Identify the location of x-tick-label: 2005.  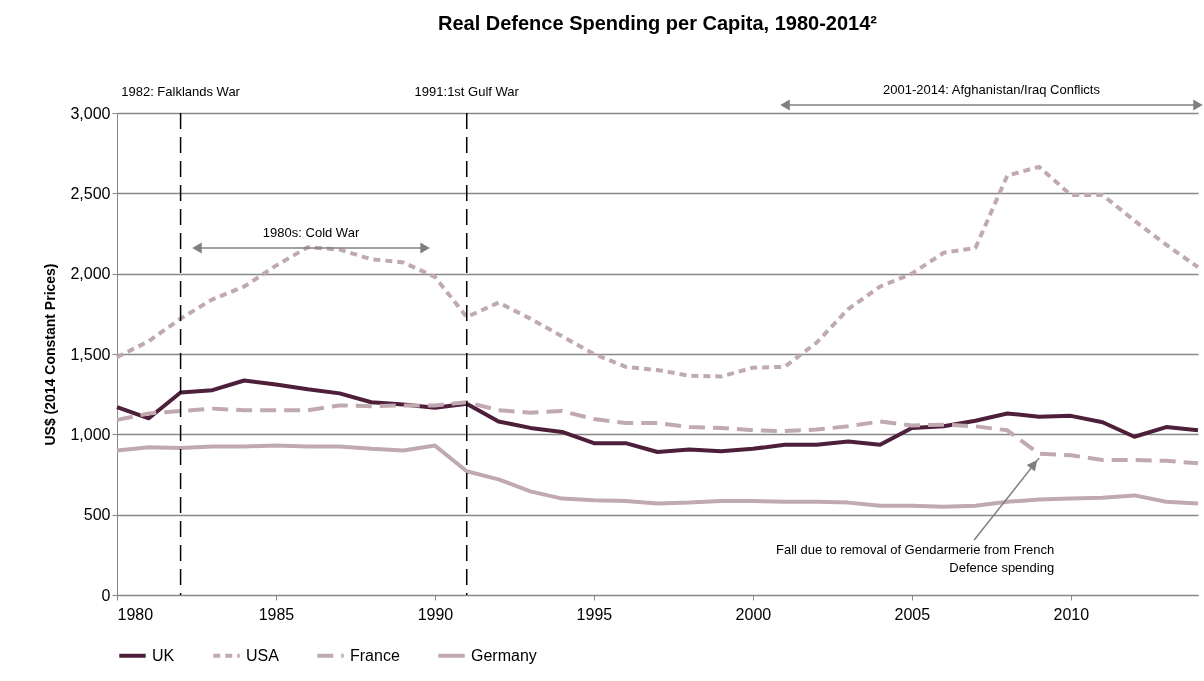
(912, 614).